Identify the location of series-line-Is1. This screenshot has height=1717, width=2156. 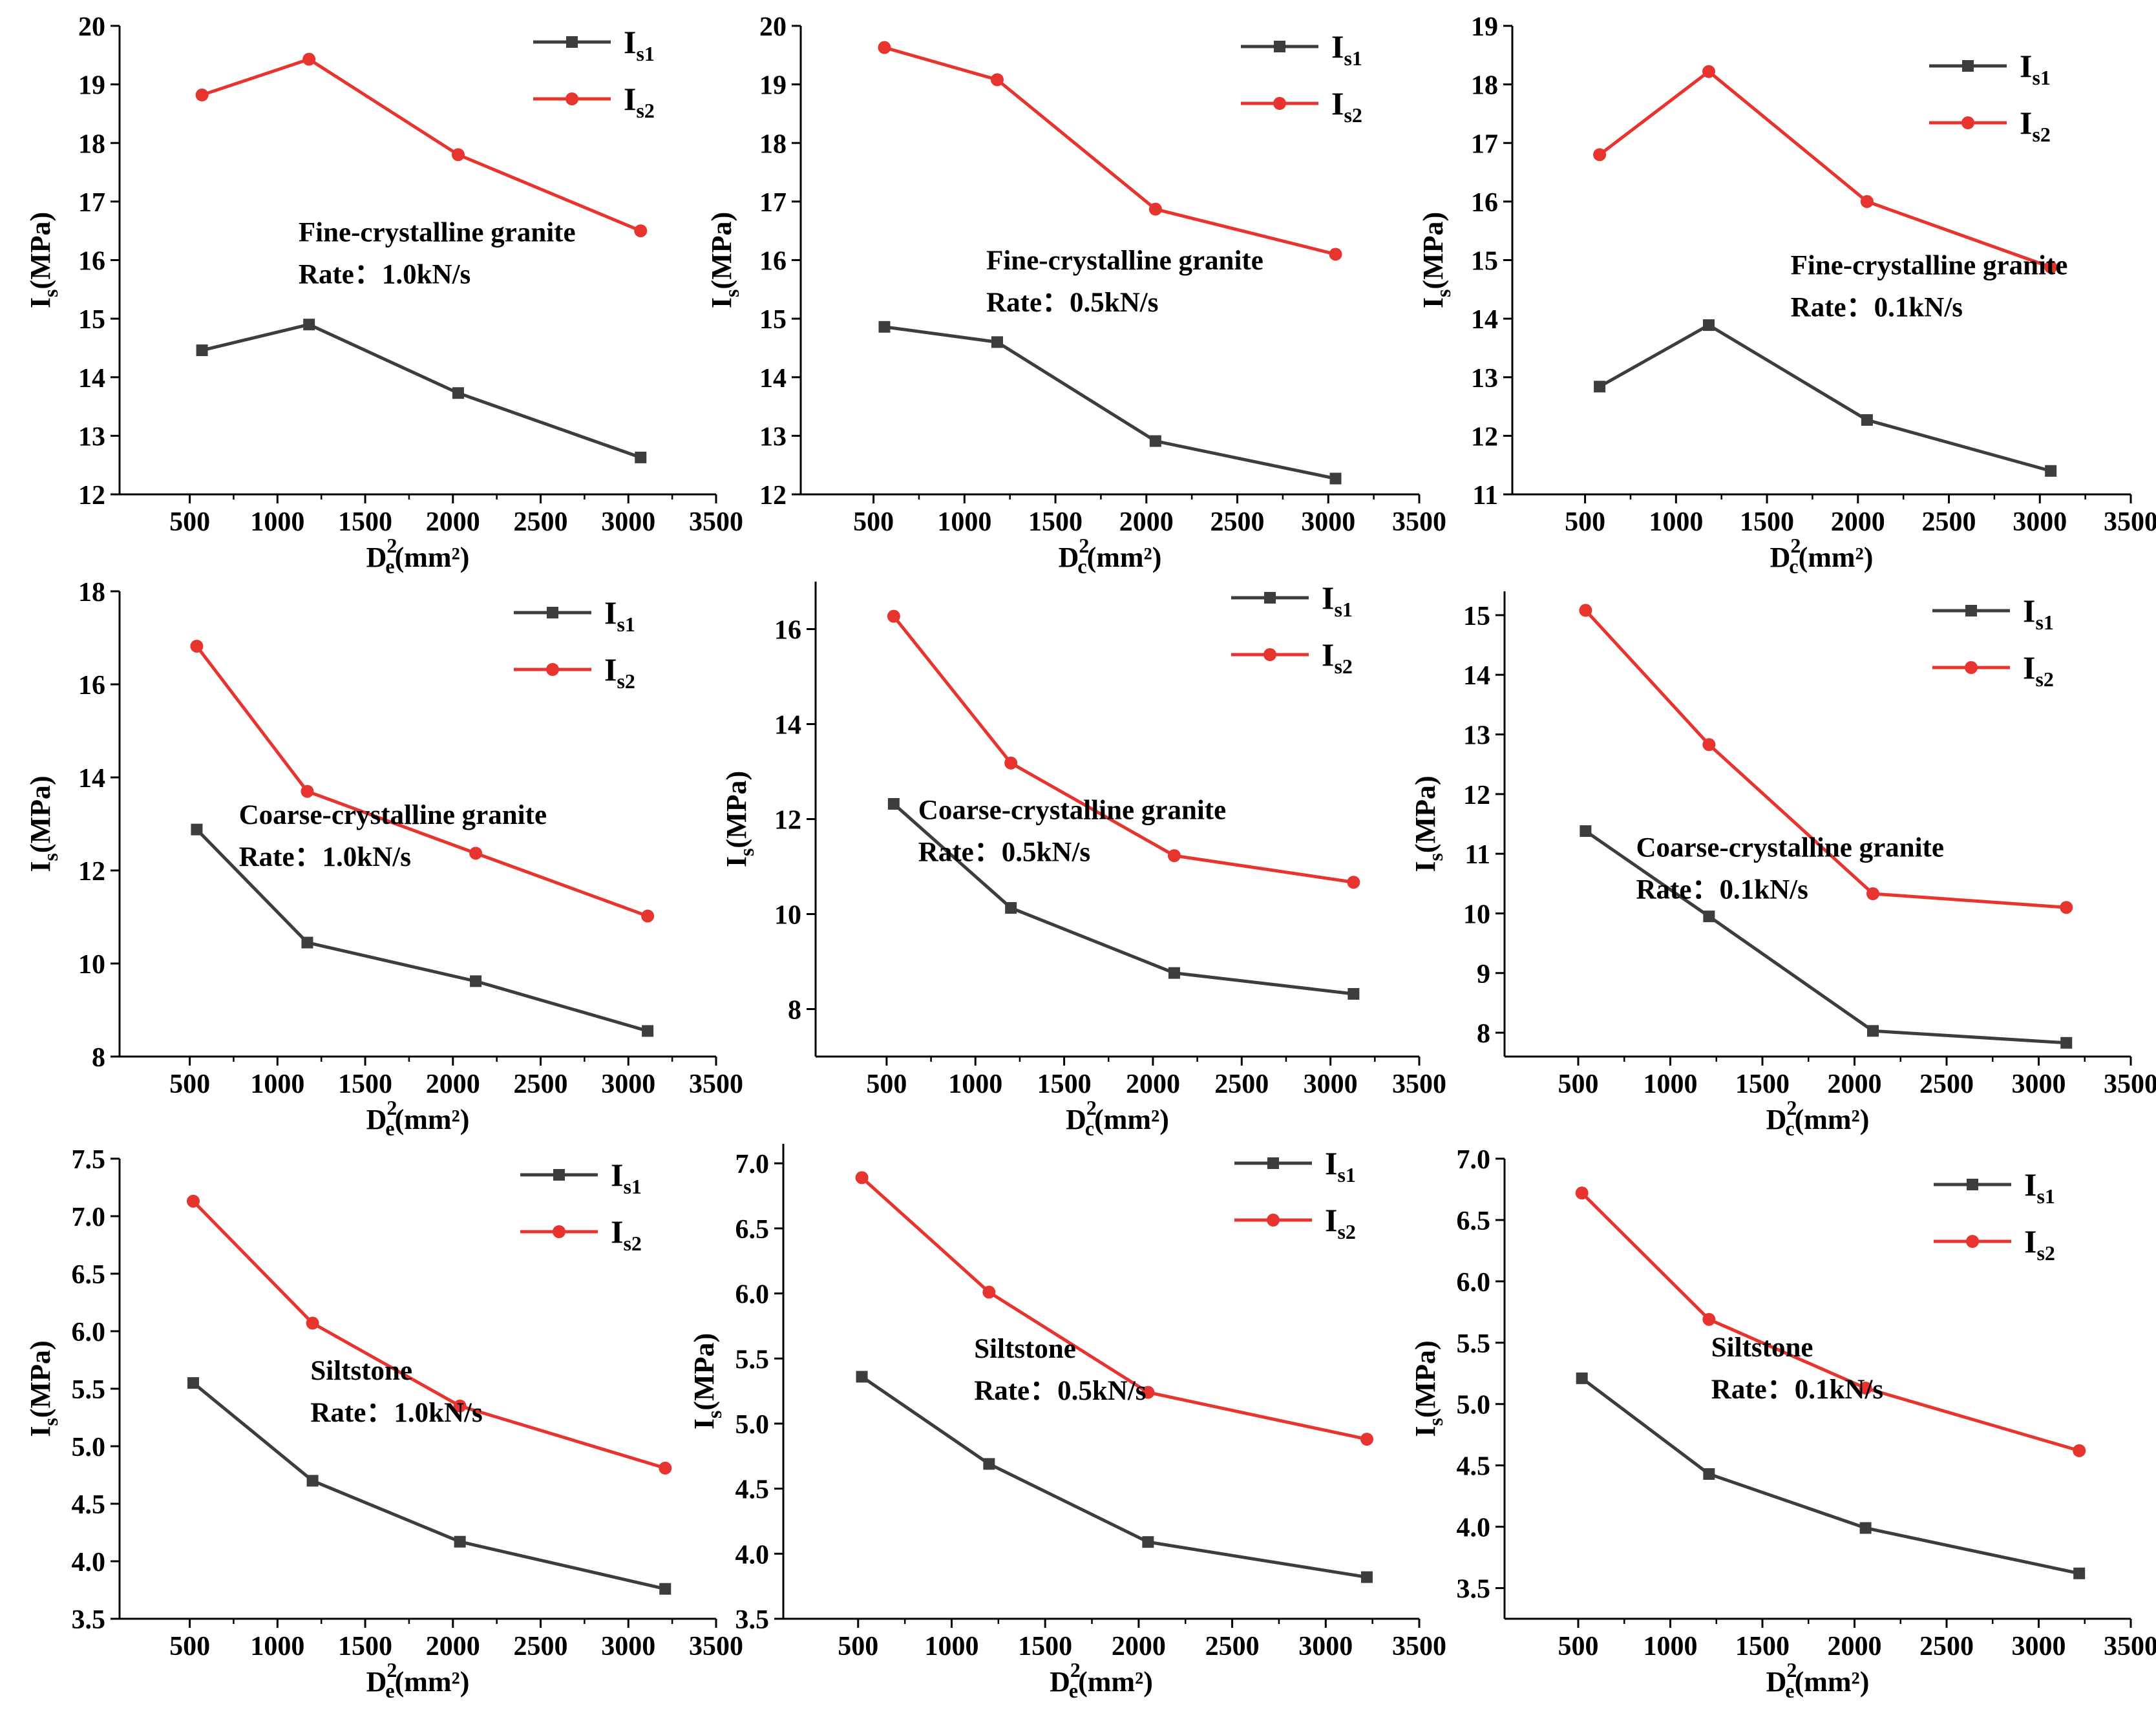
(422, 390).